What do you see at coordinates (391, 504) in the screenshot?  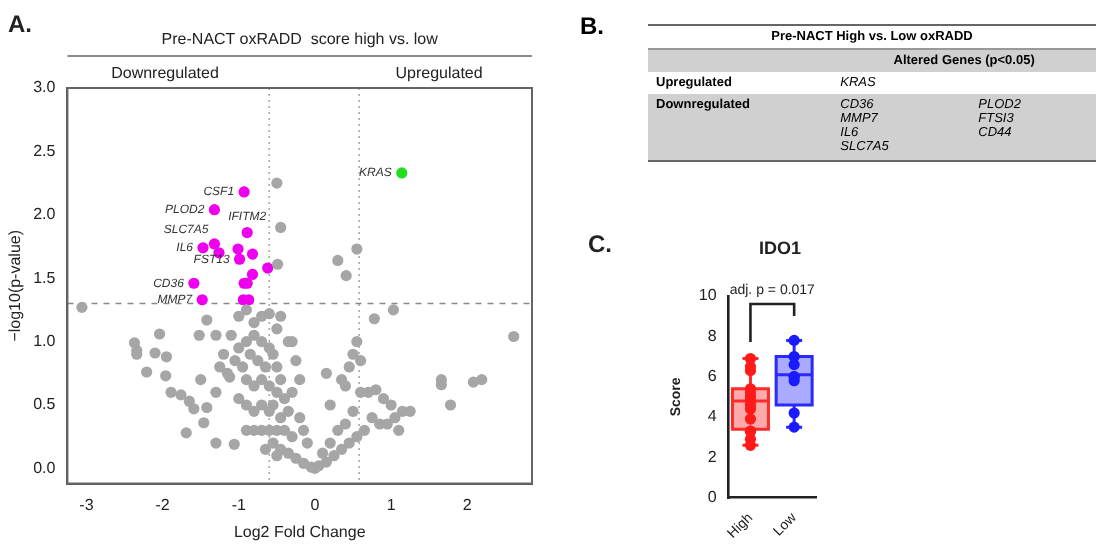 I see `x-tick-label: 1` at bounding box center [391, 504].